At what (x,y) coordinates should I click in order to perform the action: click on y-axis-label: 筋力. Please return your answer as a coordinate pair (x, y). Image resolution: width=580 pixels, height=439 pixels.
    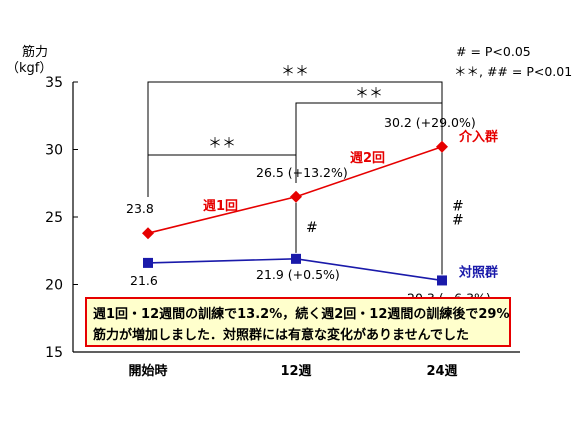
    Looking at the image, I should click on (35, 52).